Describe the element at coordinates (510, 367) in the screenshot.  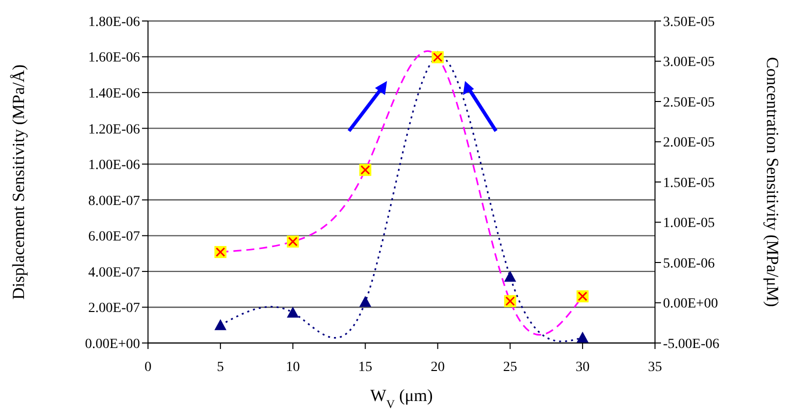
I see `x-tick-label: 25` at that location.